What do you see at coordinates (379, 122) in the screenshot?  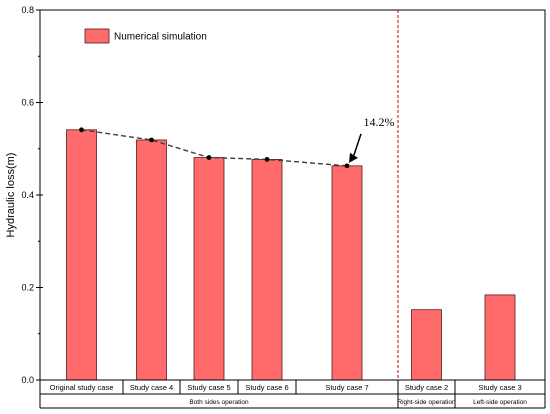 I see `annotation-label: 14.2%` at bounding box center [379, 122].